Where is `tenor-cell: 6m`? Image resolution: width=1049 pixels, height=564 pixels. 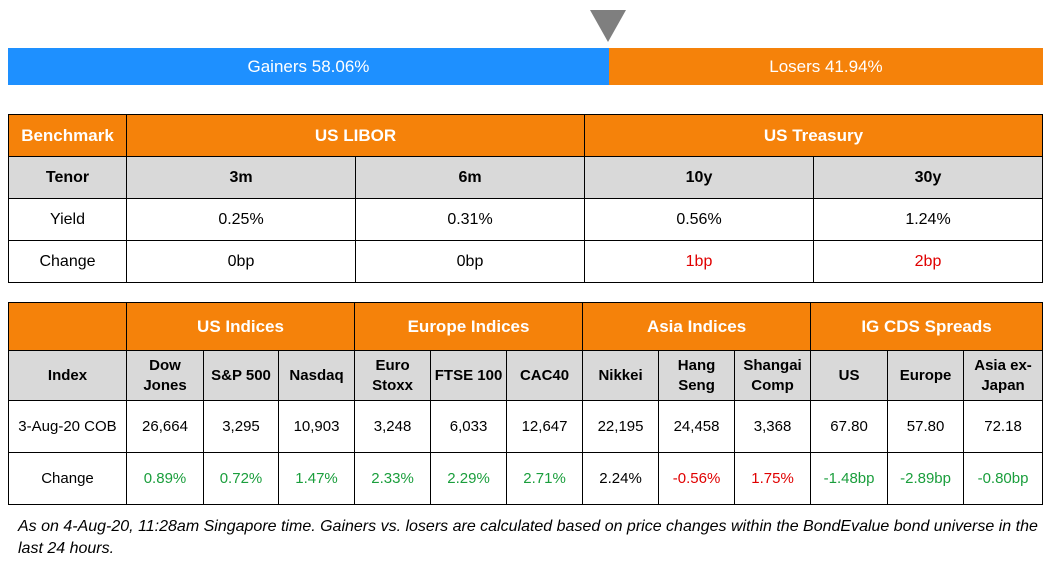
tenor-cell: 6m is located at coordinates (470, 177).